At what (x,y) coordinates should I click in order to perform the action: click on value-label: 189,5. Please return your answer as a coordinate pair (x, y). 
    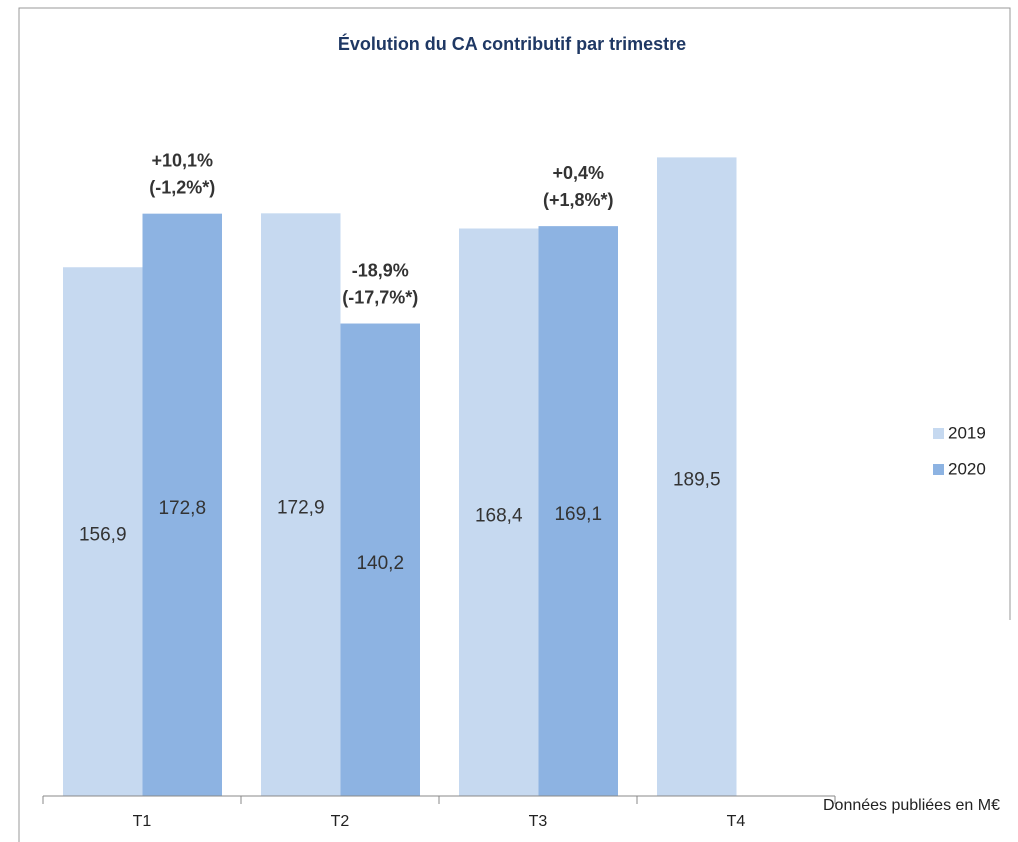
    Looking at the image, I should click on (697, 480).